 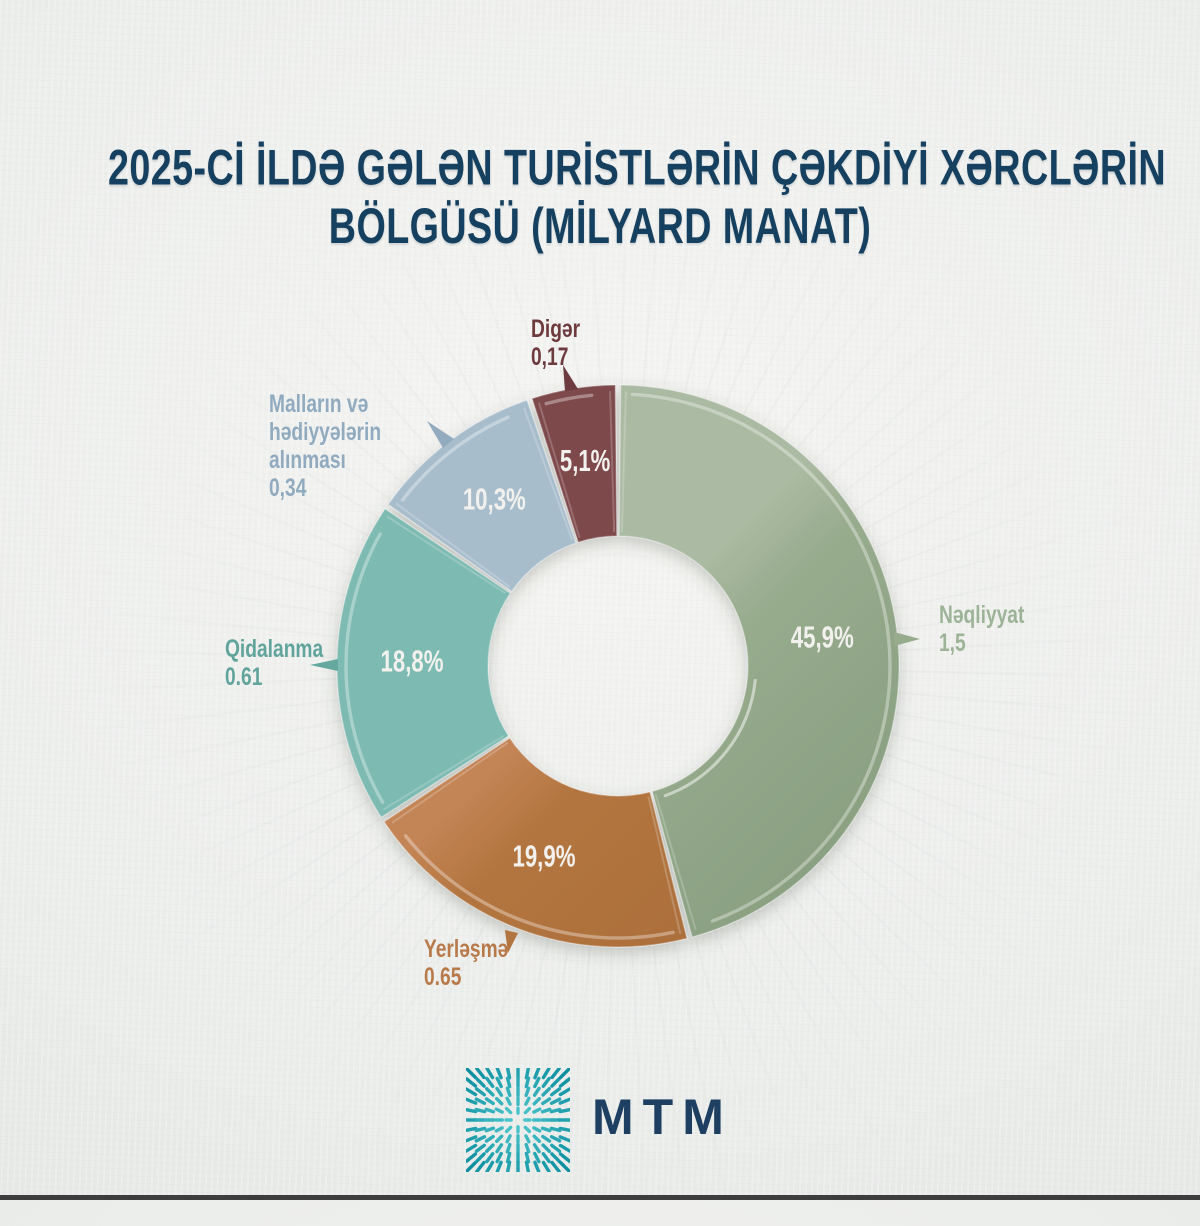 I want to click on donut-segment-mallarin, so click(x=482, y=496).